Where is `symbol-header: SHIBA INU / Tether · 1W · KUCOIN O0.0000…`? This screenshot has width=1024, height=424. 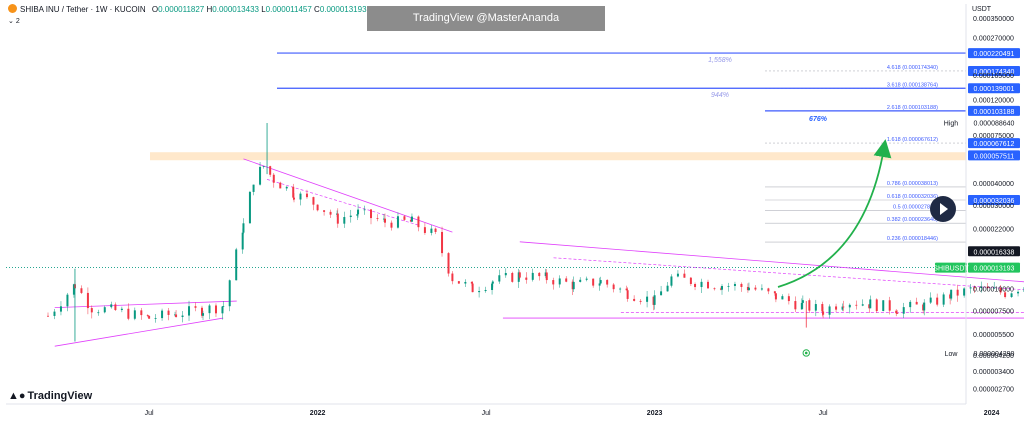 symbol-header: SHIBA INU / Tether · 1W · KUCOIN O0.0000… is located at coordinates (187, 9).